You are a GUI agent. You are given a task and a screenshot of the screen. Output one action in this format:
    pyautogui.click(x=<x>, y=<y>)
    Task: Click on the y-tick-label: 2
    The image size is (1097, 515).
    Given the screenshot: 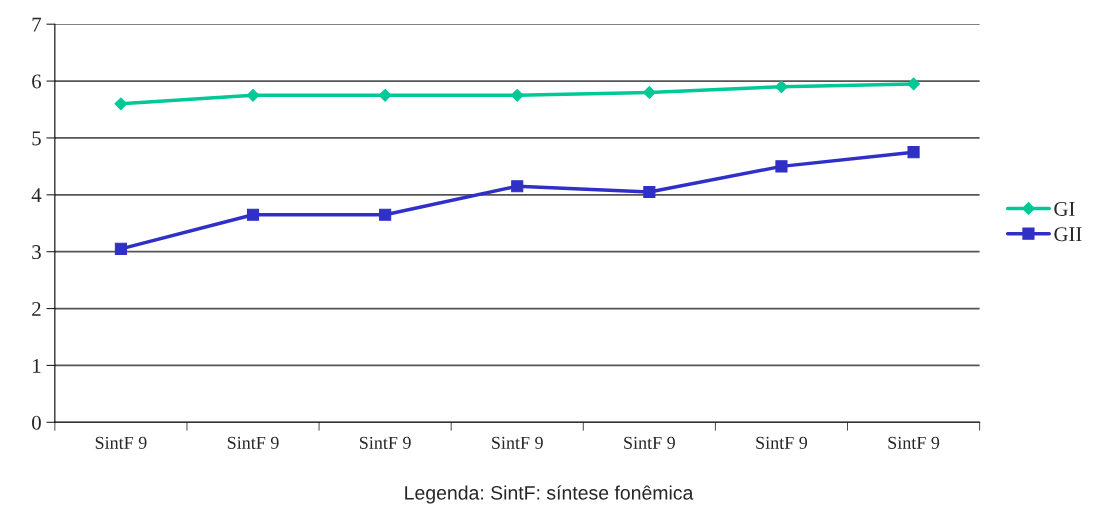 What is the action you would take?
    pyautogui.click(x=36, y=308)
    